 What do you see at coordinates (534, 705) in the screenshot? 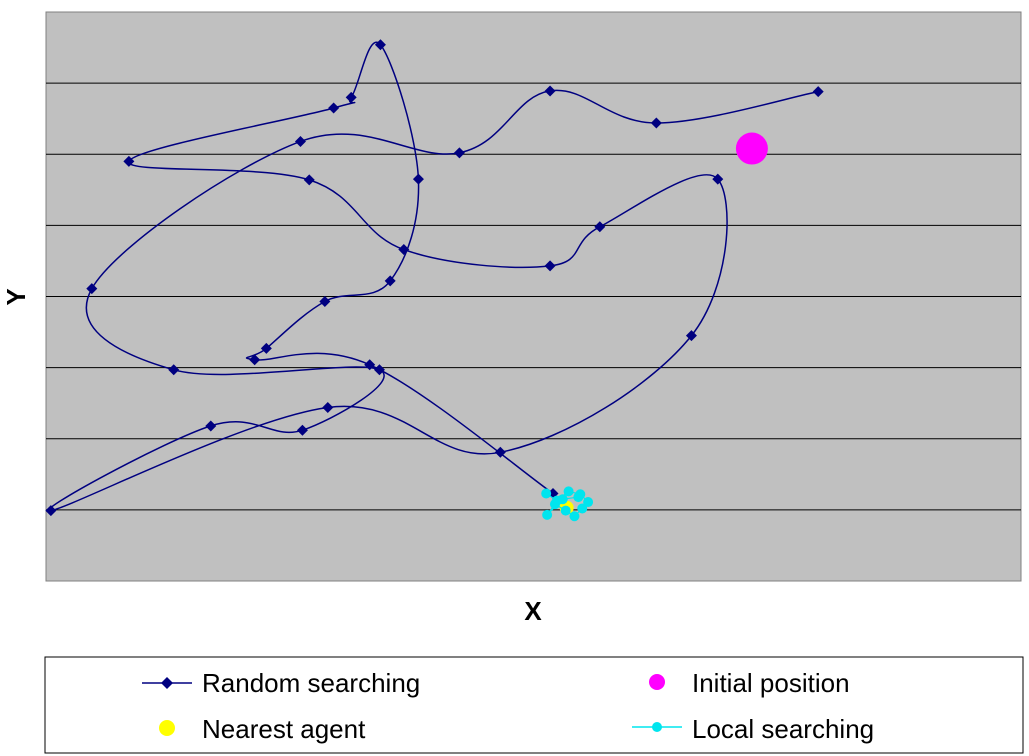
I see `legend-box` at bounding box center [534, 705].